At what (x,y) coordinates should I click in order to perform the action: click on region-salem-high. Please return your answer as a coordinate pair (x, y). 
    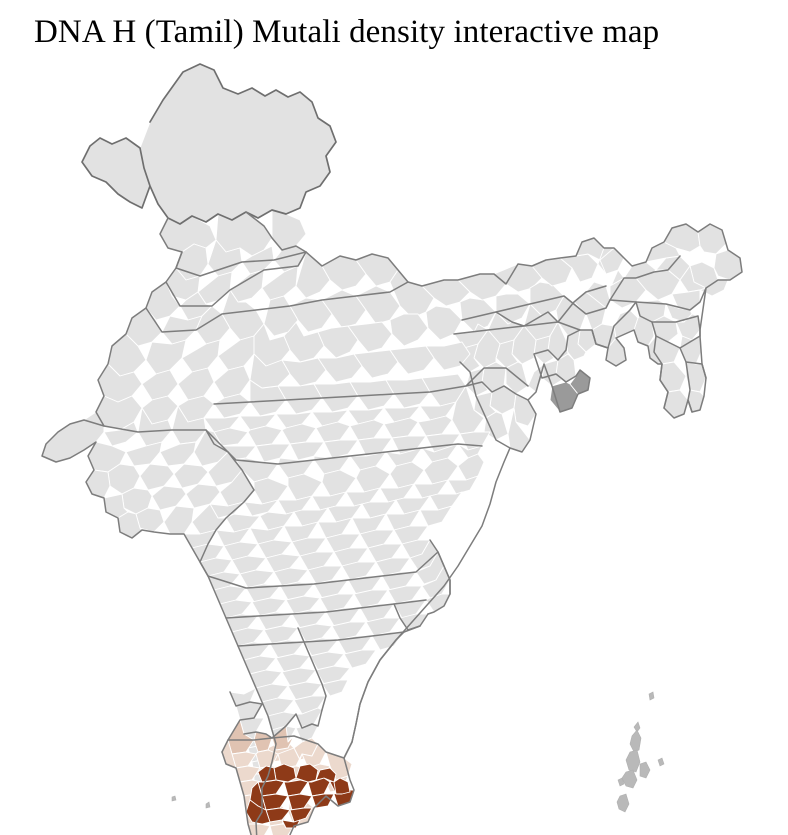
    Looking at the image, I should click on (307, 773).